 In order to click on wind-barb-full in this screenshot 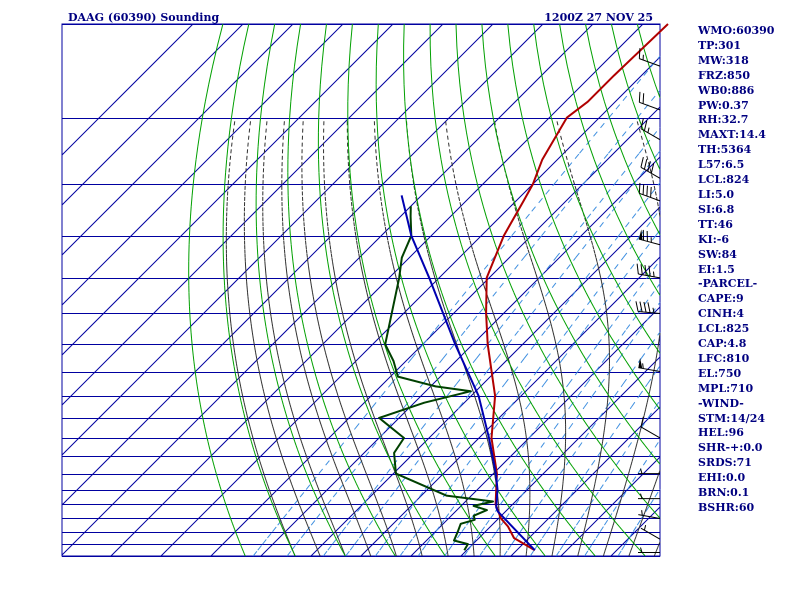, I will do `click(641, 269)`.